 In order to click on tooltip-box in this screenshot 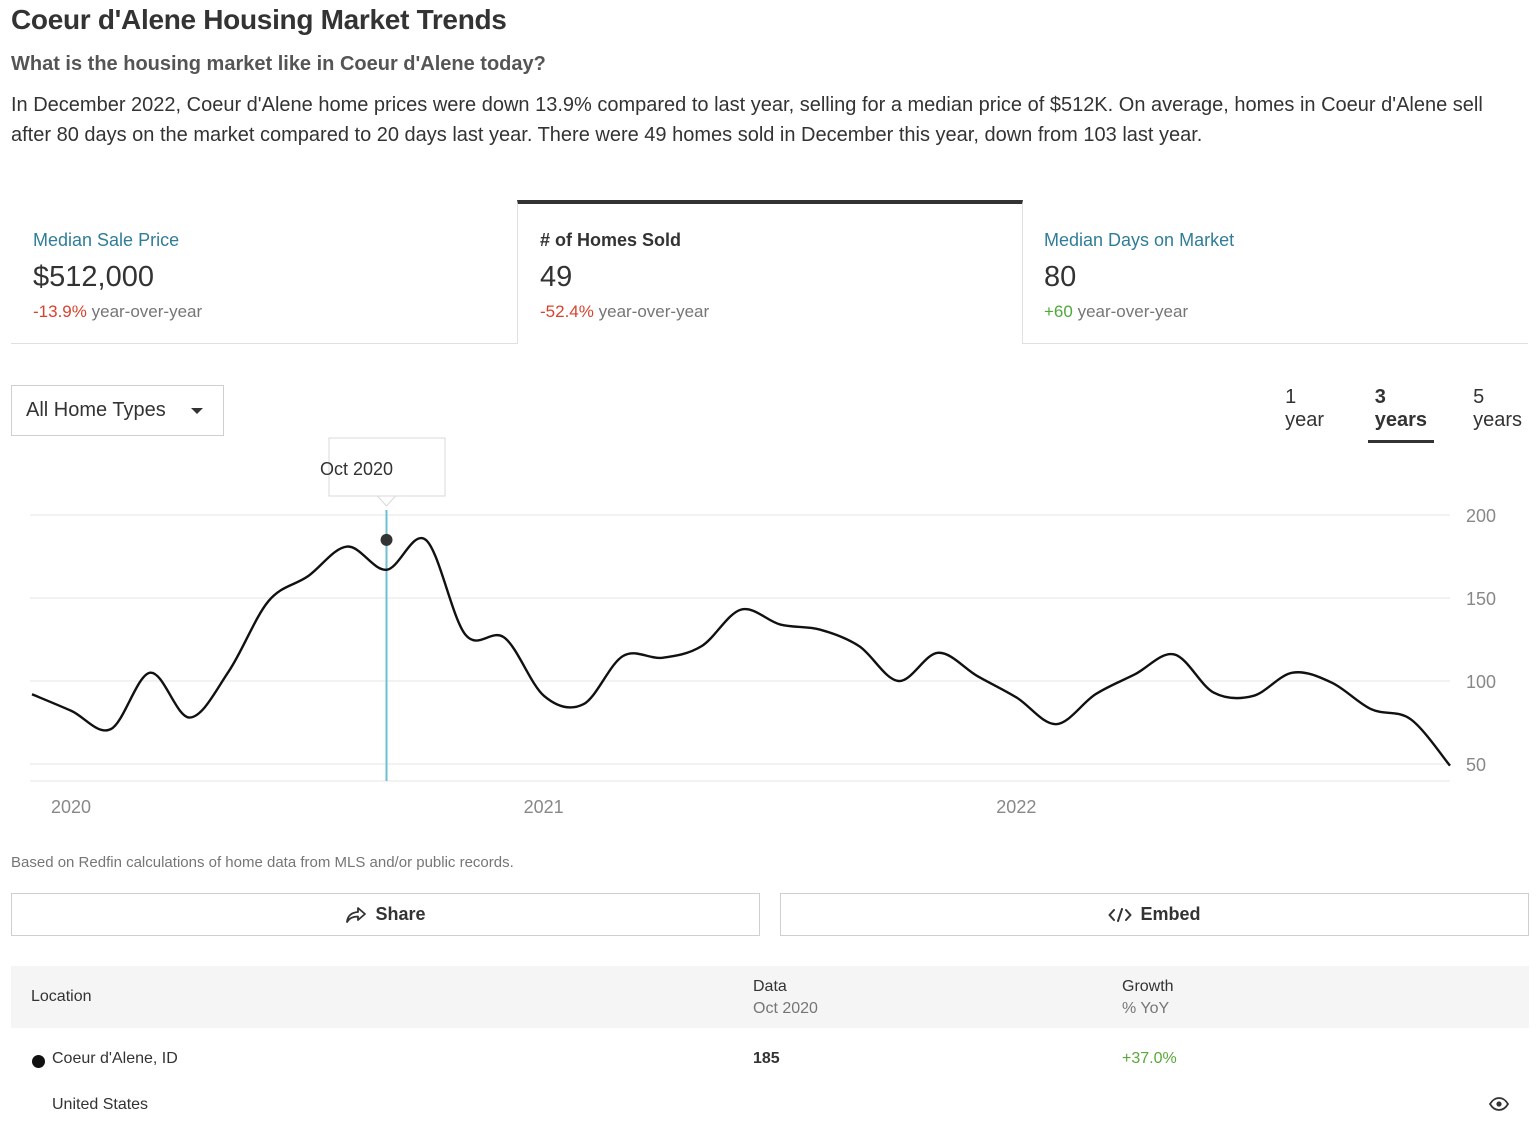, I will do `click(387, 467)`.